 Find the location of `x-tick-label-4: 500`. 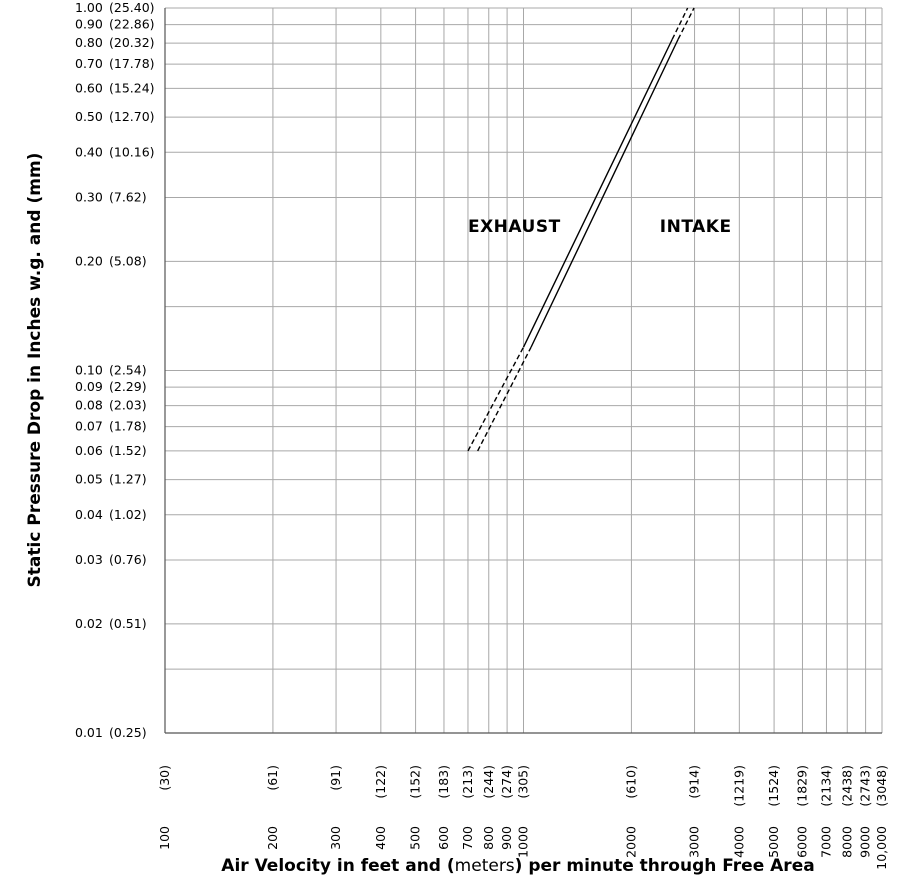

x-tick-label-4: 500 is located at coordinates (415, 838).